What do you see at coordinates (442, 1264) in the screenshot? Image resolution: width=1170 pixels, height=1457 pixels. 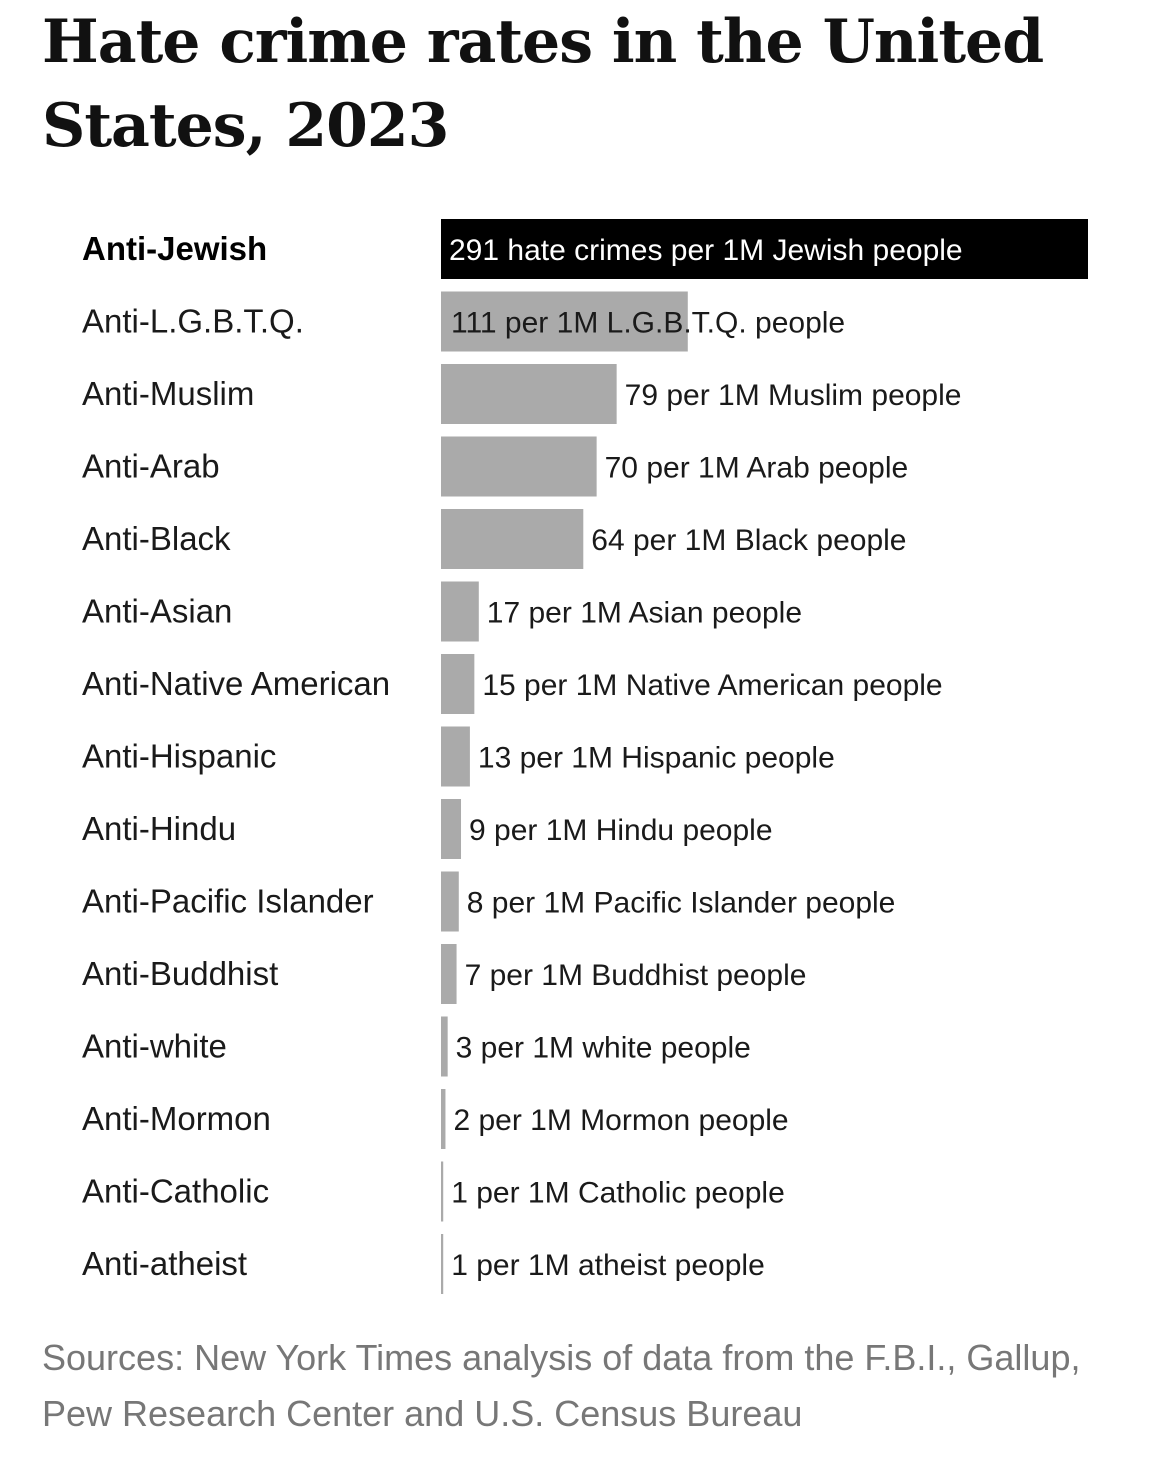 I see `bar-anti-atheist` at bounding box center [442, 1264].